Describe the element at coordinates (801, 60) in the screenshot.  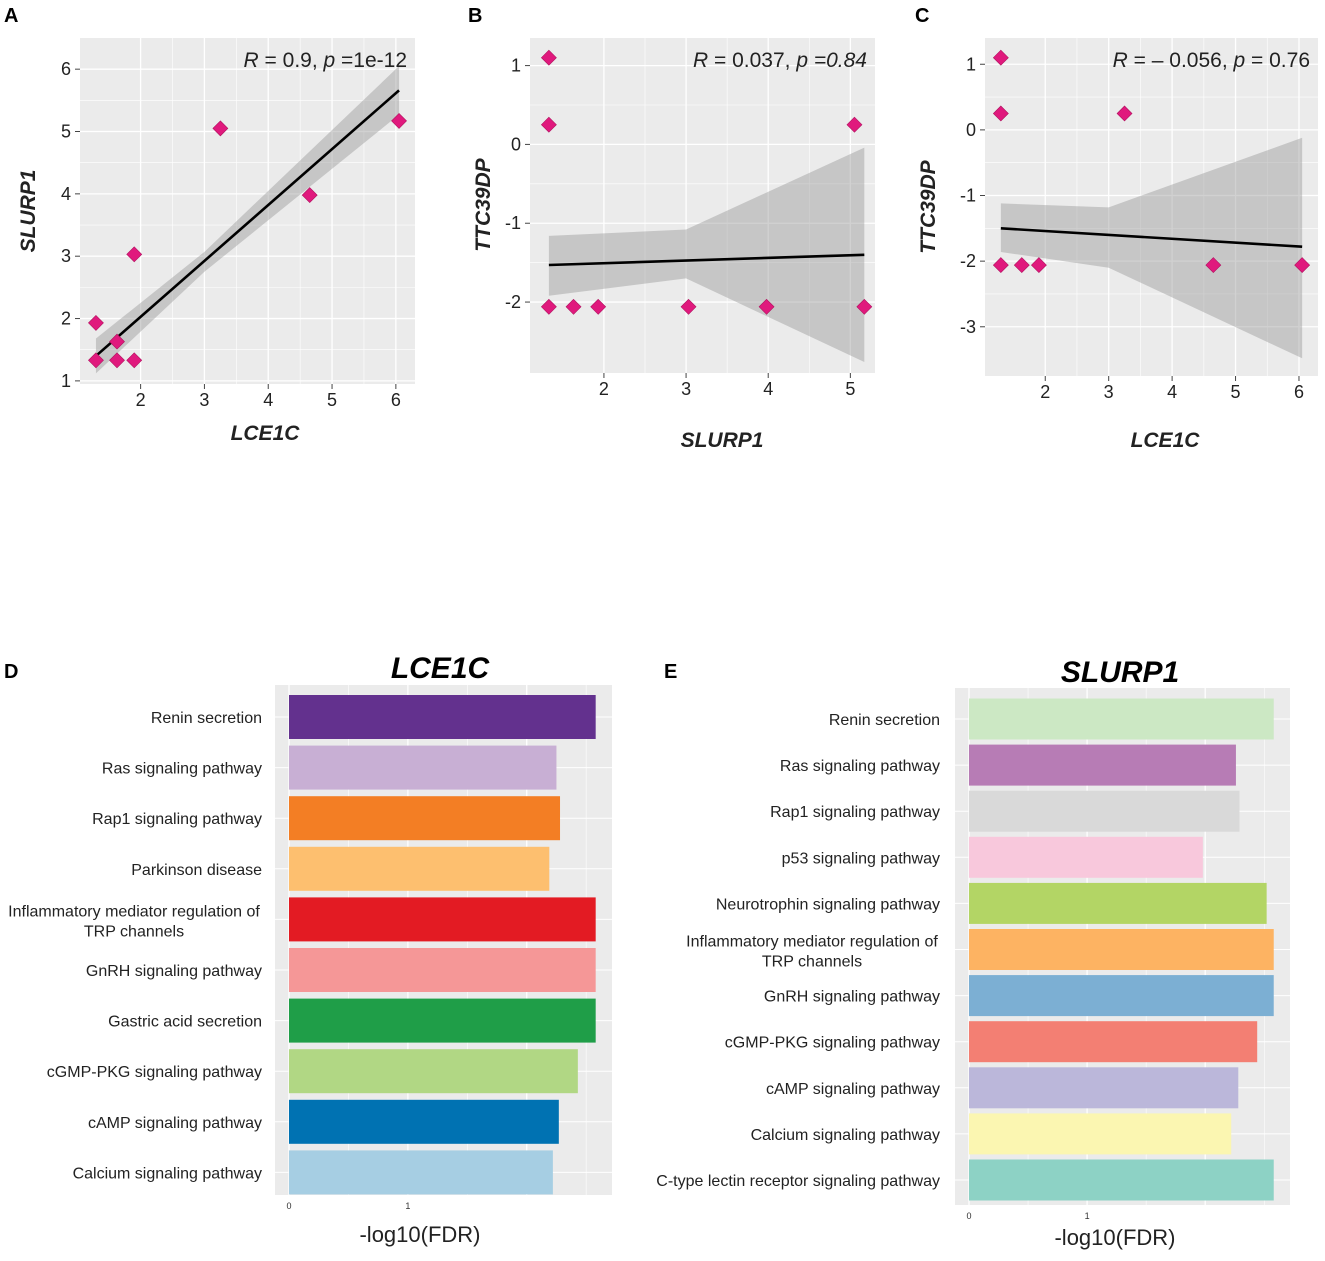
I see `p-symbol: p` at that location.